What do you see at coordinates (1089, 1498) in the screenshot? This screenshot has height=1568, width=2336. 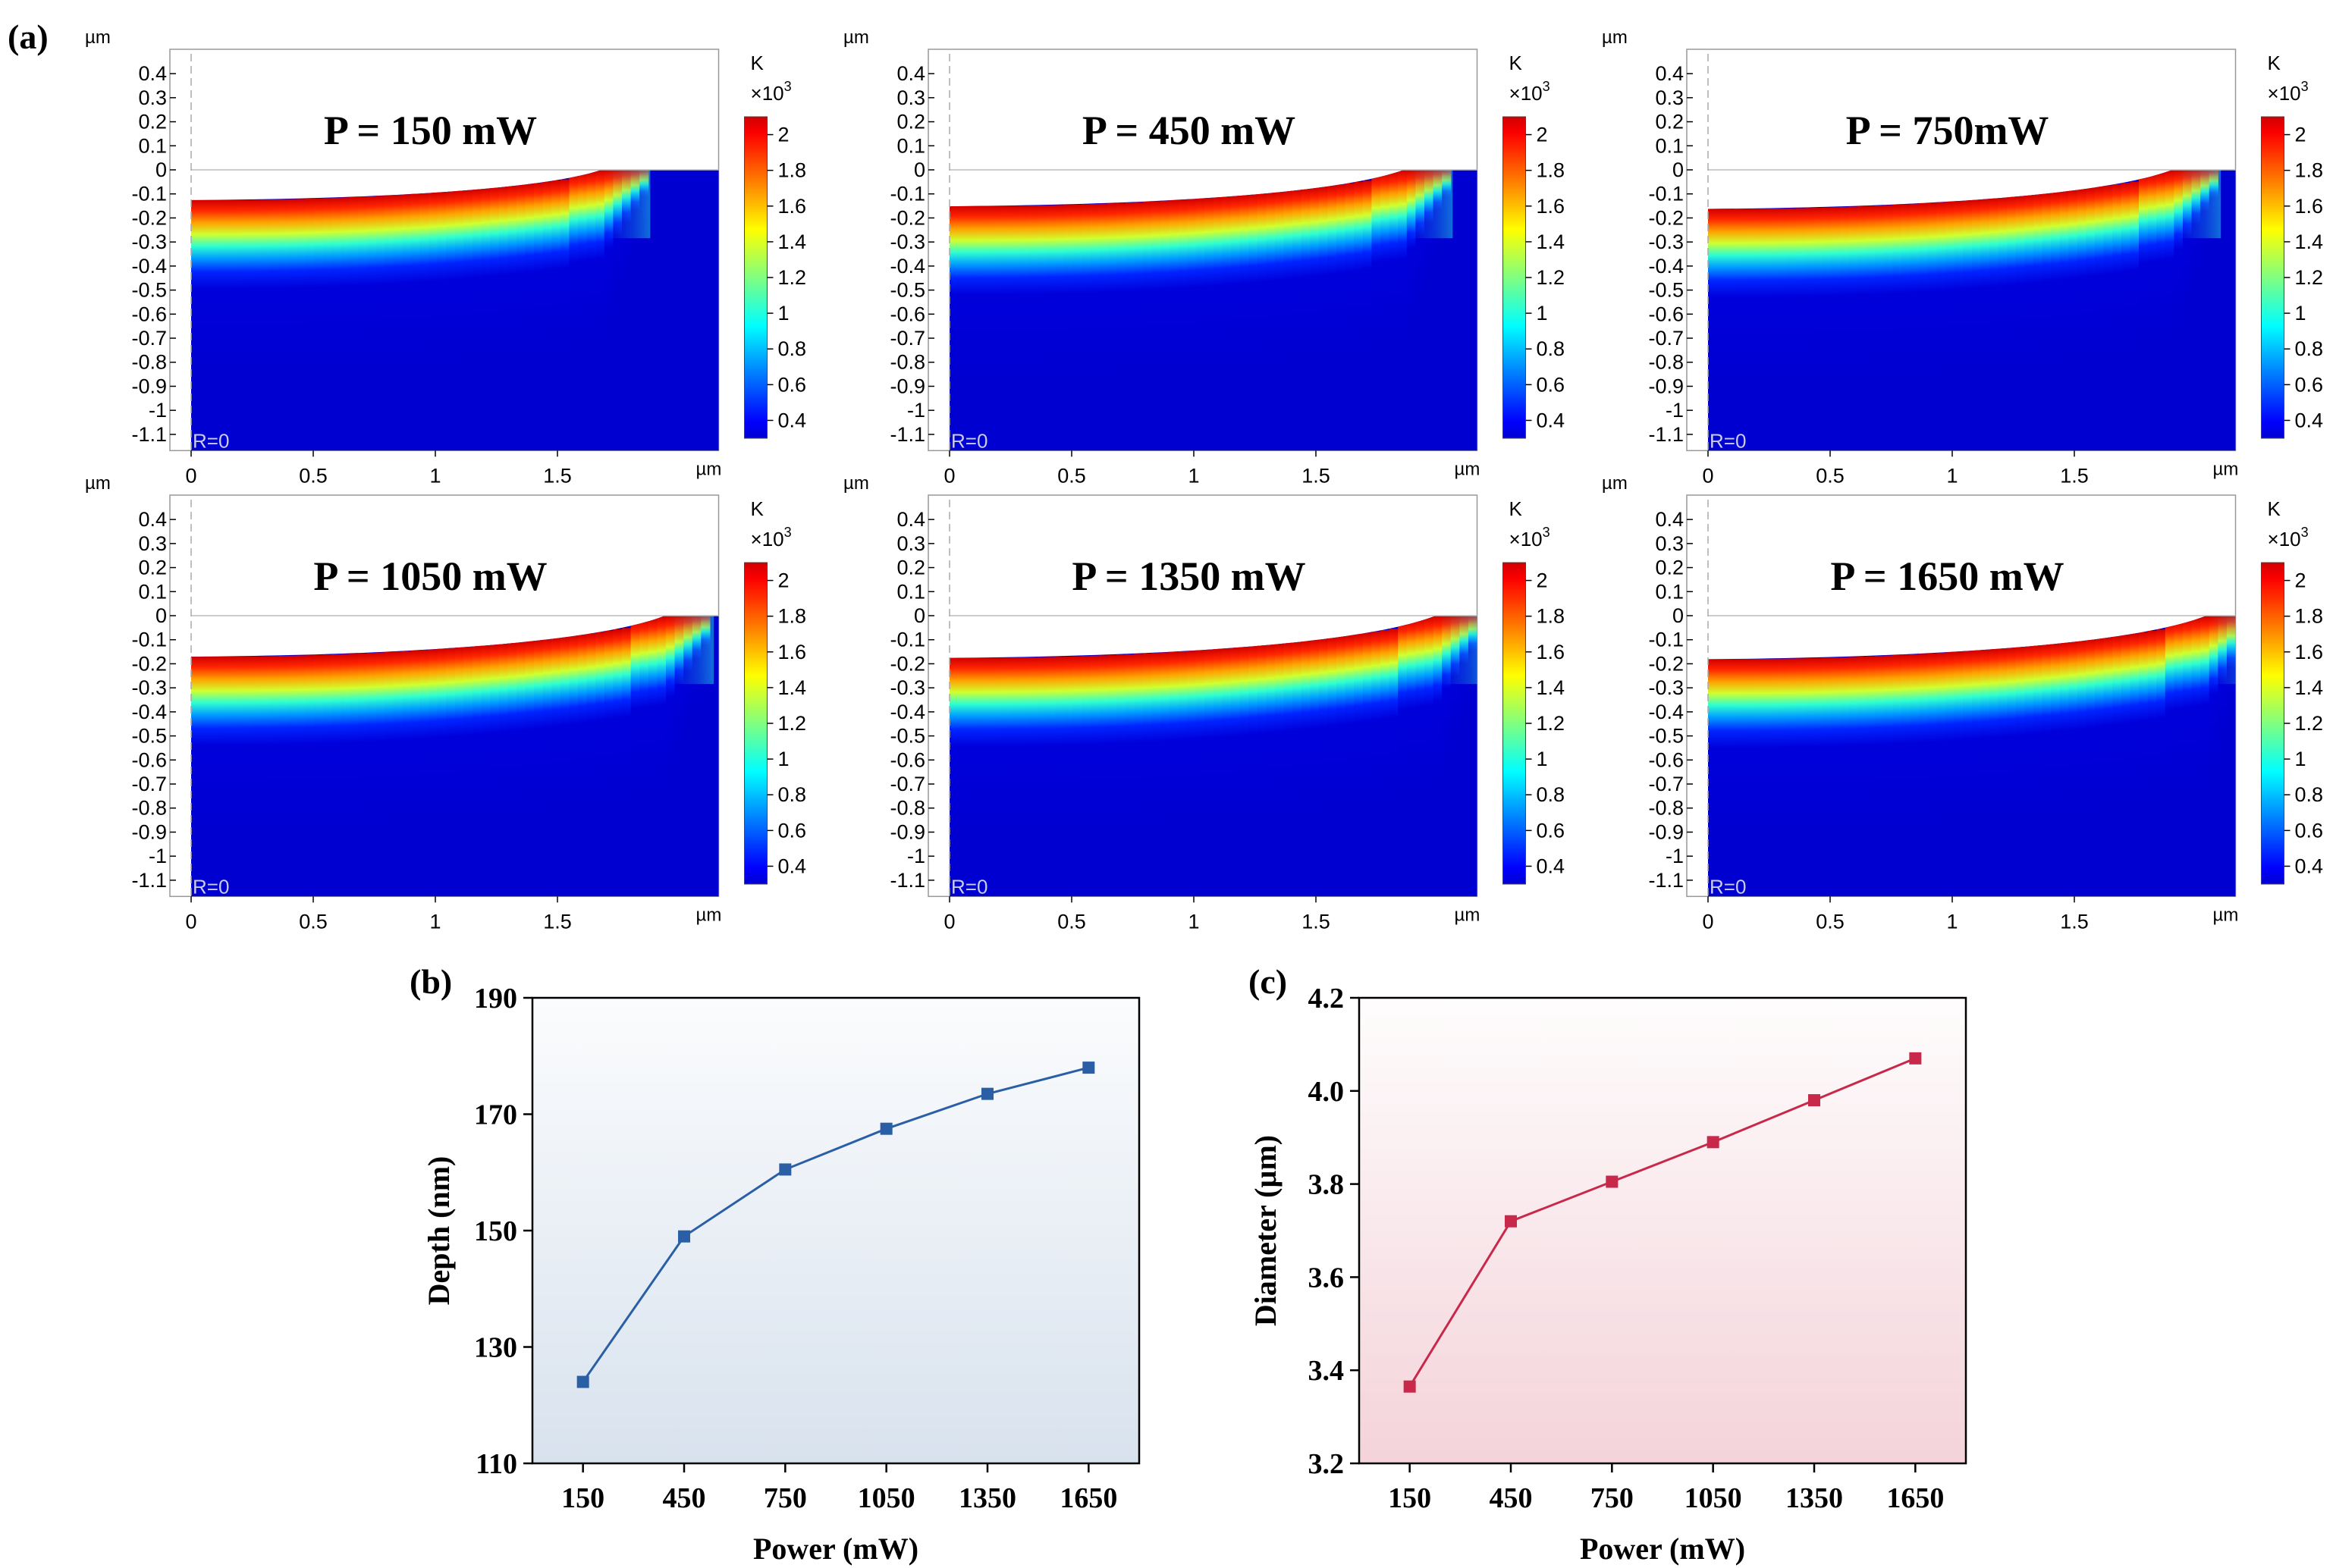 I see `x-tick-label: 1650` at bounding box center [1089, 1498].